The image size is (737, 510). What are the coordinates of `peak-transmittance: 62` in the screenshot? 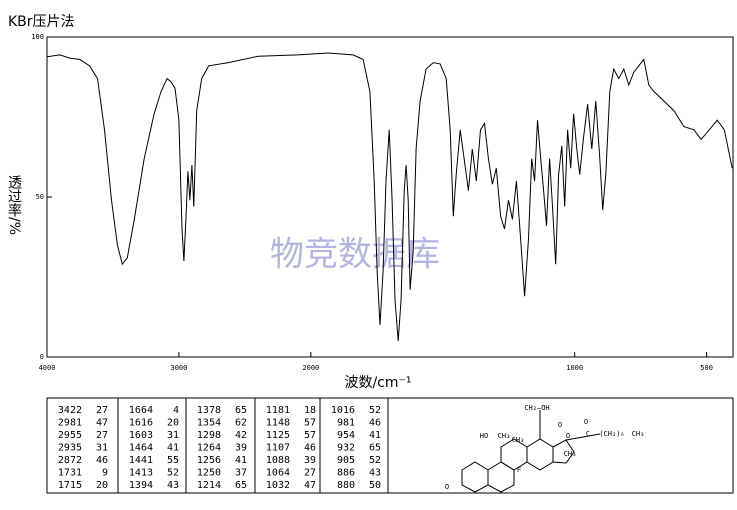 It's located at (241, 423).